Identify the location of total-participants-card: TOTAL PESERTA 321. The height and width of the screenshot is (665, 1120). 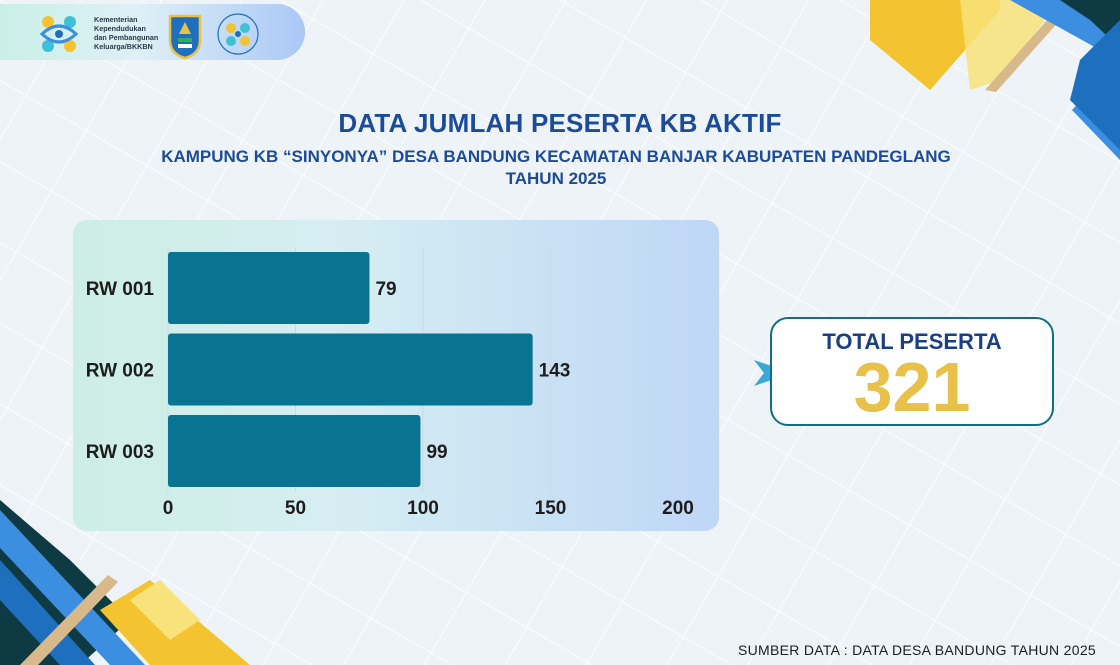
(912, 371).